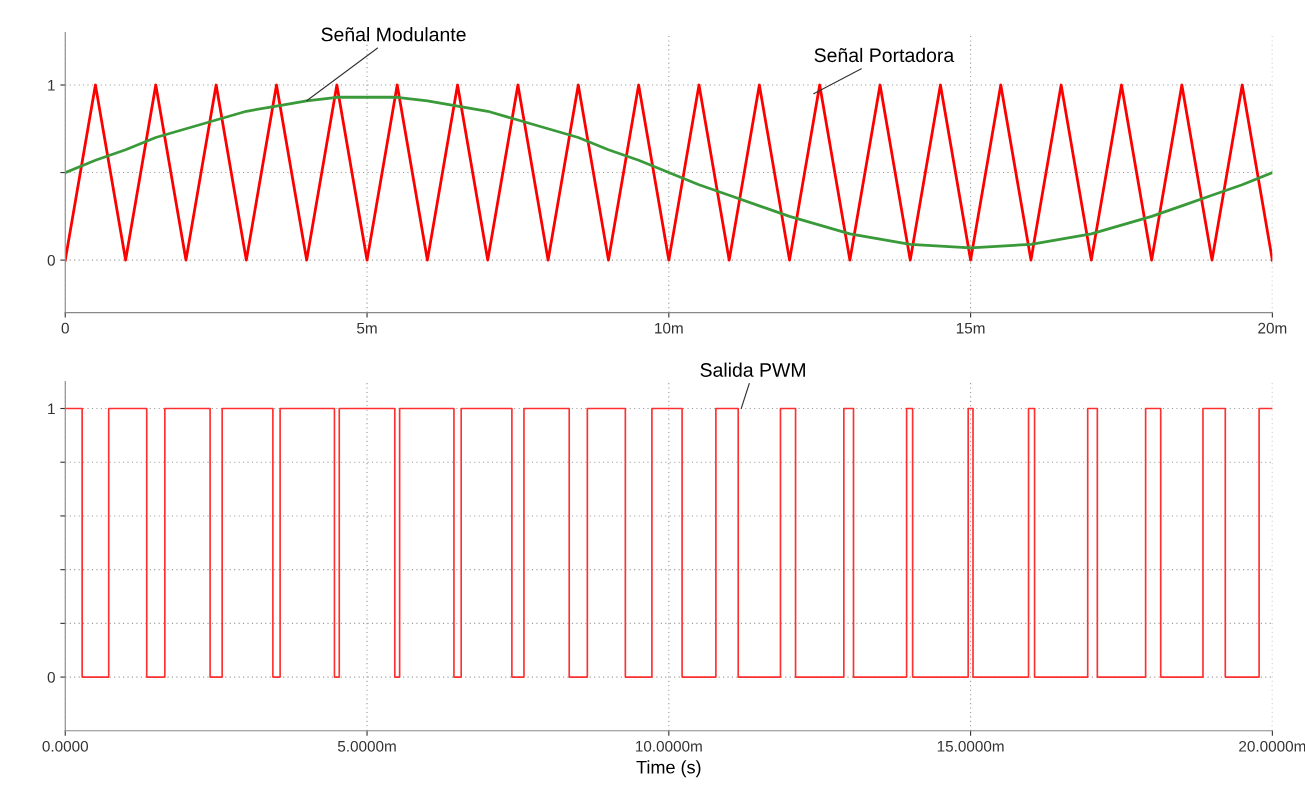  Describe the element at coordinates (366, 746) in the screenshot. I see `x-tick-label: 5.0000m` at that location.